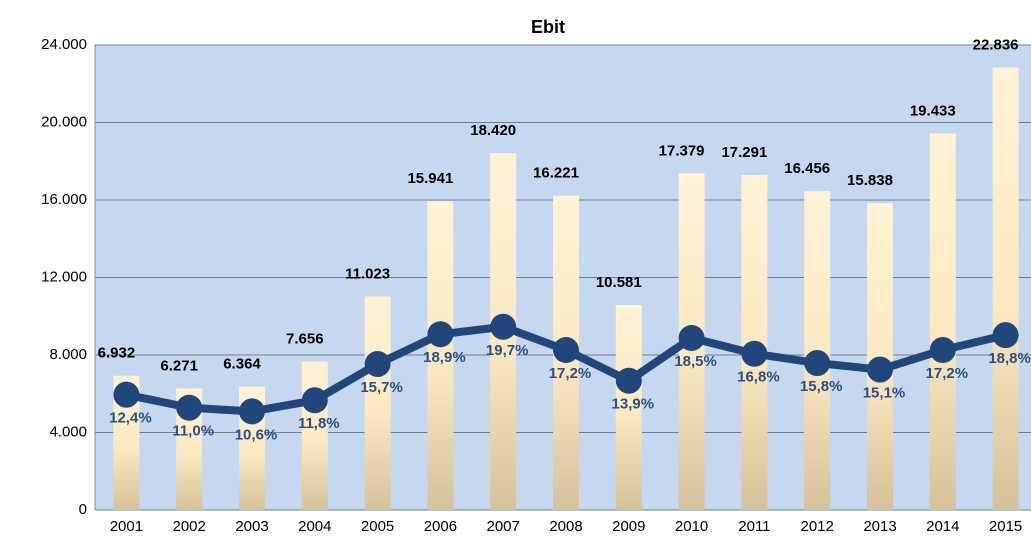 This screenshot has height=545, width=1031. Describe the element at coordinates (68, 431) in the screenshot. I see `y-tick-label: 4.000` at that location.